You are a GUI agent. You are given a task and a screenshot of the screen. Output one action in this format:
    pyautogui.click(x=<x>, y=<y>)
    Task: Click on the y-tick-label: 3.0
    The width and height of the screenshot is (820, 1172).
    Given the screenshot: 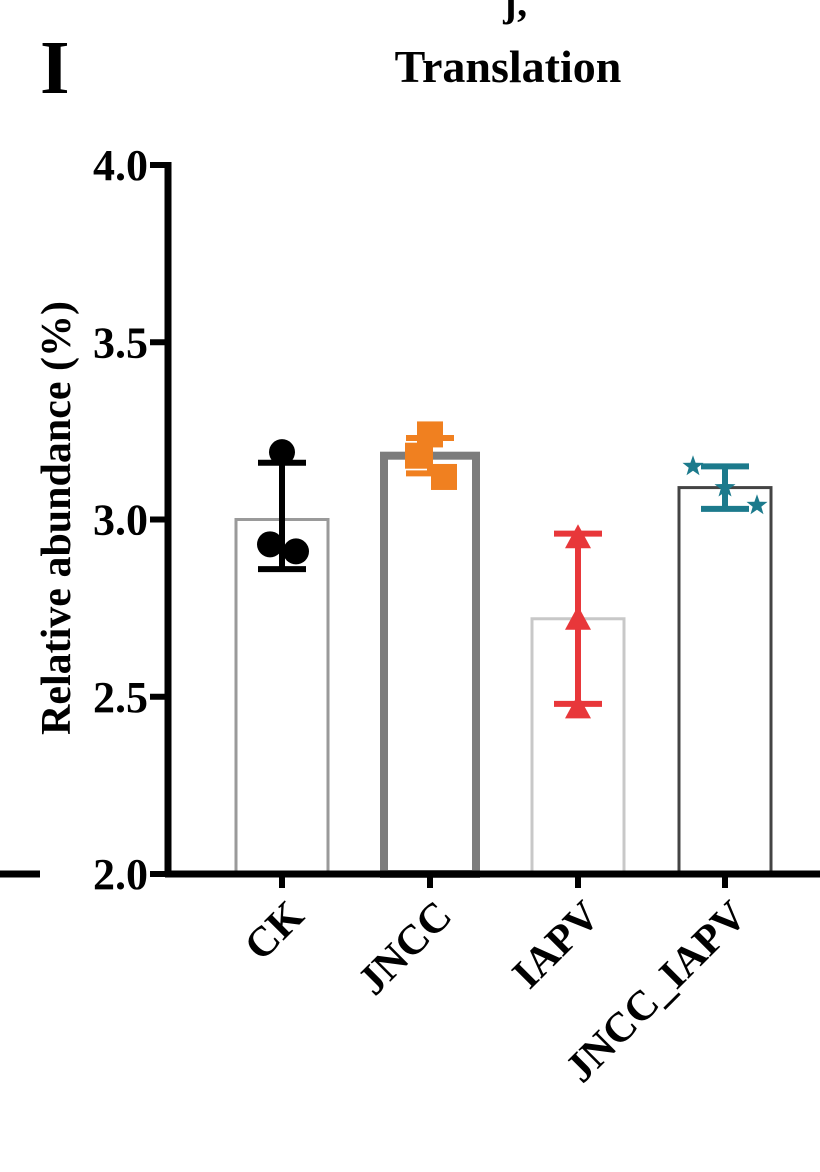 What is the action you would take?
    pyautogui.click(x=120, y=520)
    